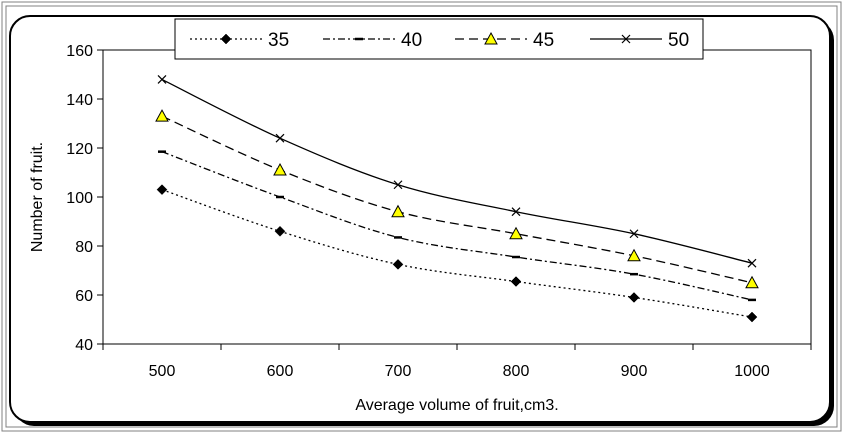 The width and height of the screenshot is (843, 438). What do you see at coordinates (398, 371) in the screenshot?
I see `x-tick-label: 700` at bounding box center [398, 371].